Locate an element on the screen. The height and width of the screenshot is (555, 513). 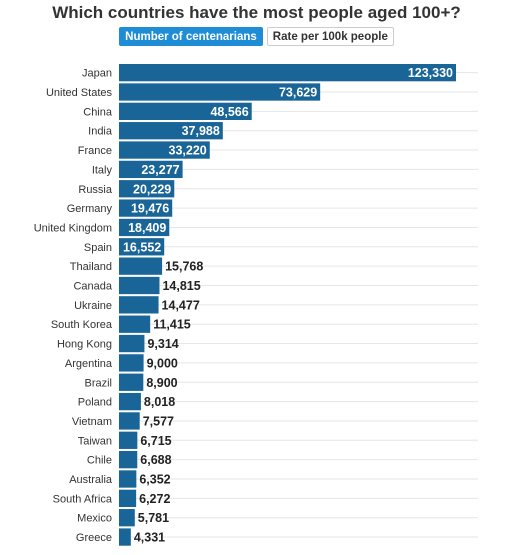
tab-number-of-centenarians: Number of centenarians is located at coordinates (191, 36).